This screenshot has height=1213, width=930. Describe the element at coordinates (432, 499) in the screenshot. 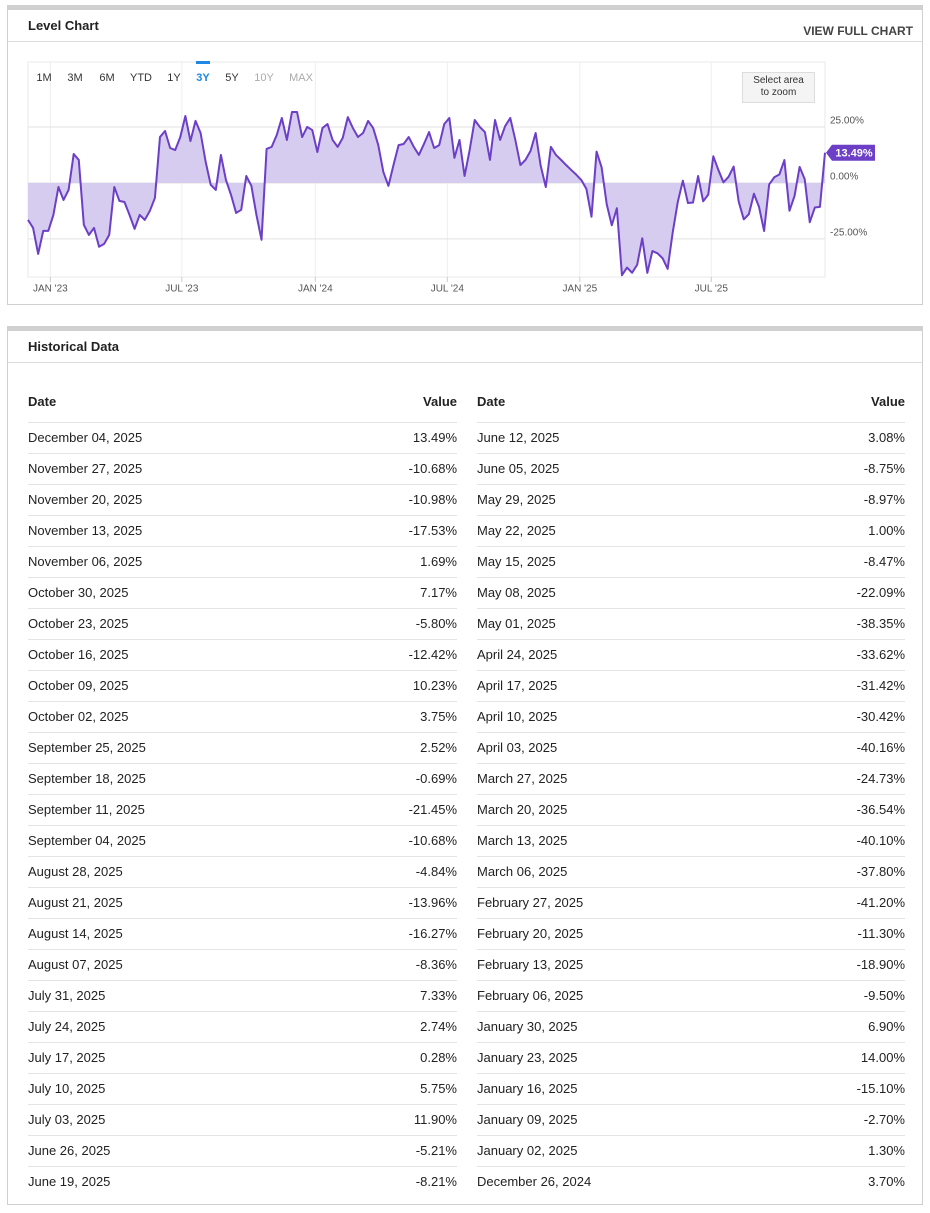

I see `value-cell: -10.98%` at that location.